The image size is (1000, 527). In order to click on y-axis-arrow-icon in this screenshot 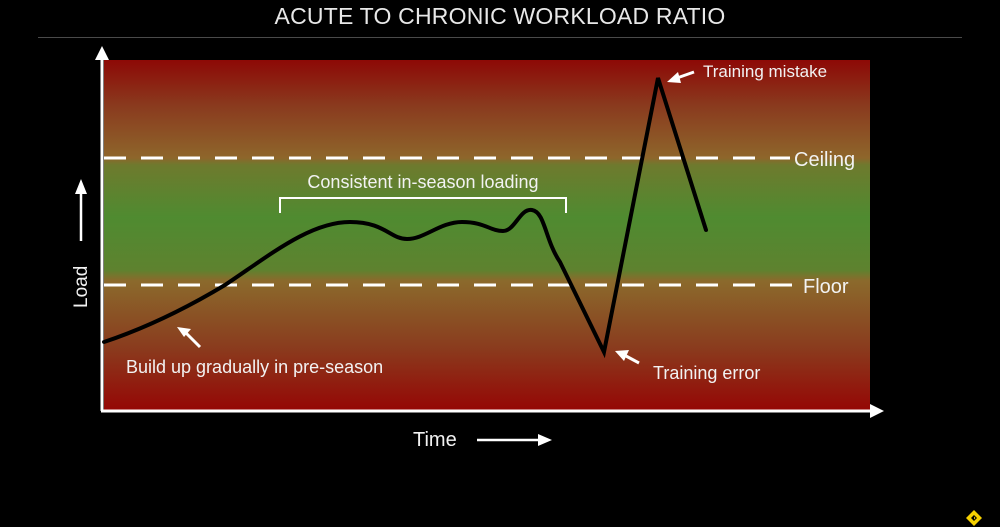, I will do `click(102, 53)`.